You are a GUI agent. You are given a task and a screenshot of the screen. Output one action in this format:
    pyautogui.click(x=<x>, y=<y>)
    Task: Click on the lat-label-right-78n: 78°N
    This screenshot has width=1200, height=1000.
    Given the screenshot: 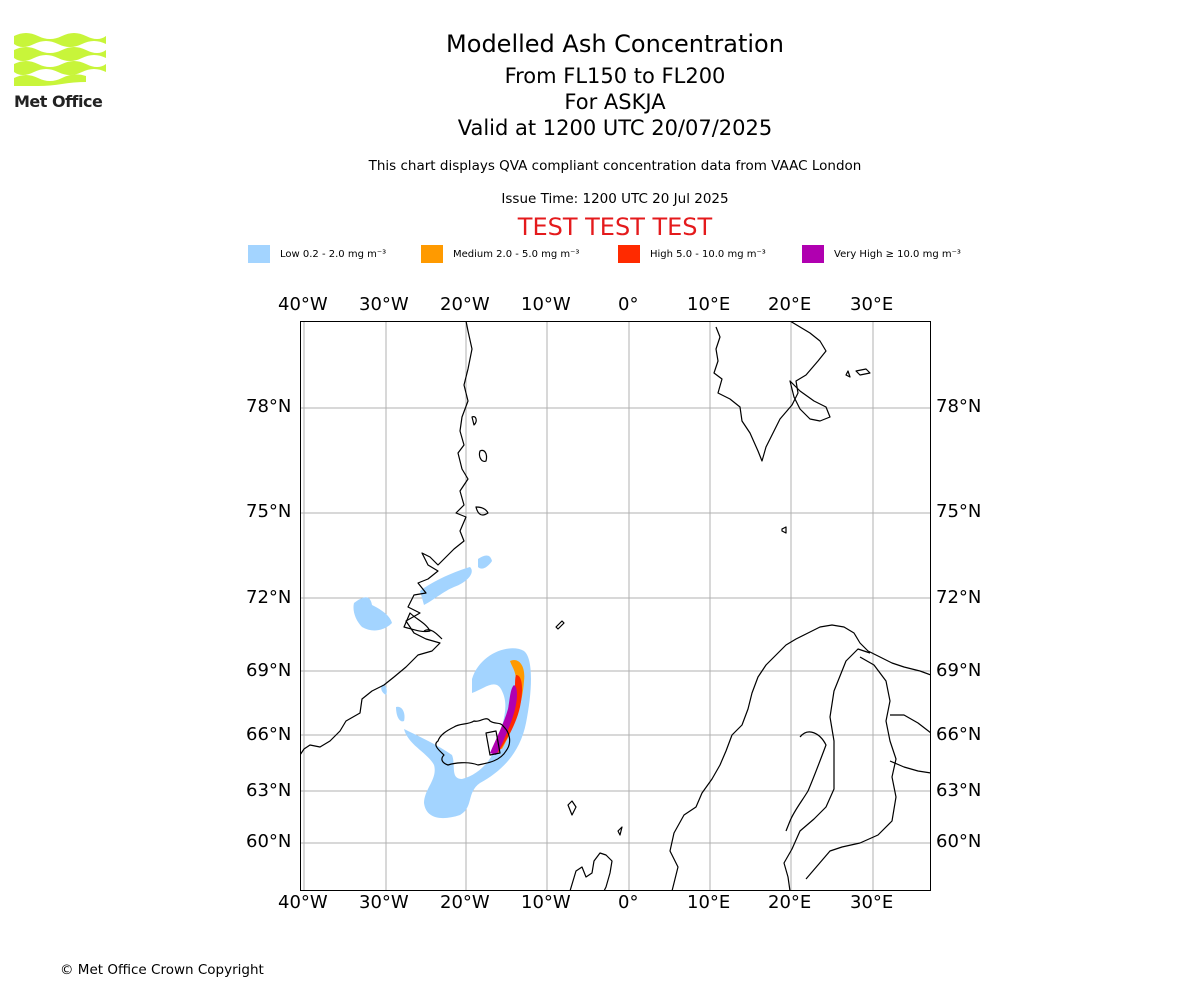 What is the action you would take?
    pyautogui.click(x=959, y=406)
    